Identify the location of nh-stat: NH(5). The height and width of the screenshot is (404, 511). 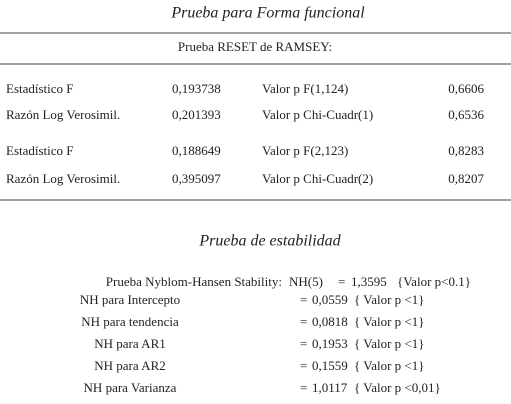
(306, 281).